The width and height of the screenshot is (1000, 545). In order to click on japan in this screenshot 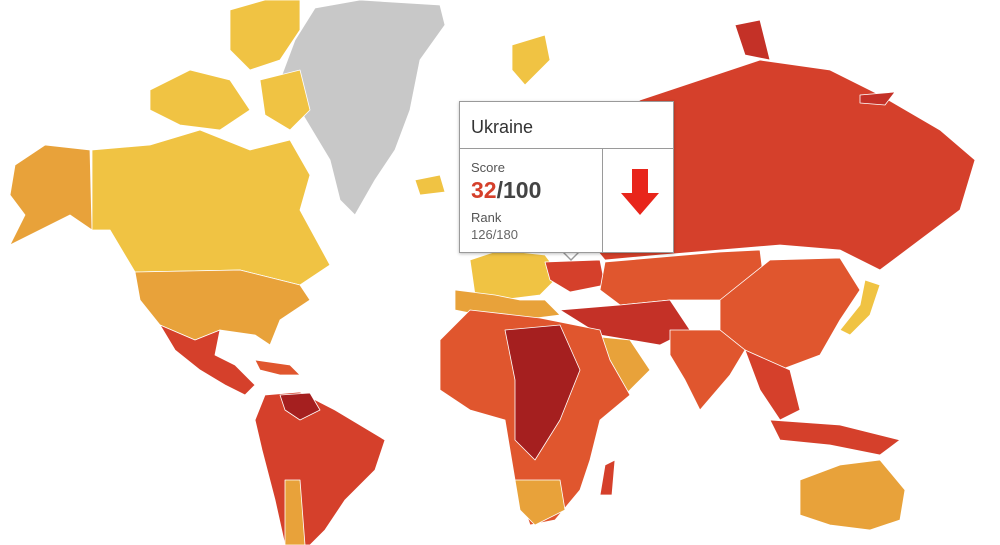, I will do `click(860, 307)`.